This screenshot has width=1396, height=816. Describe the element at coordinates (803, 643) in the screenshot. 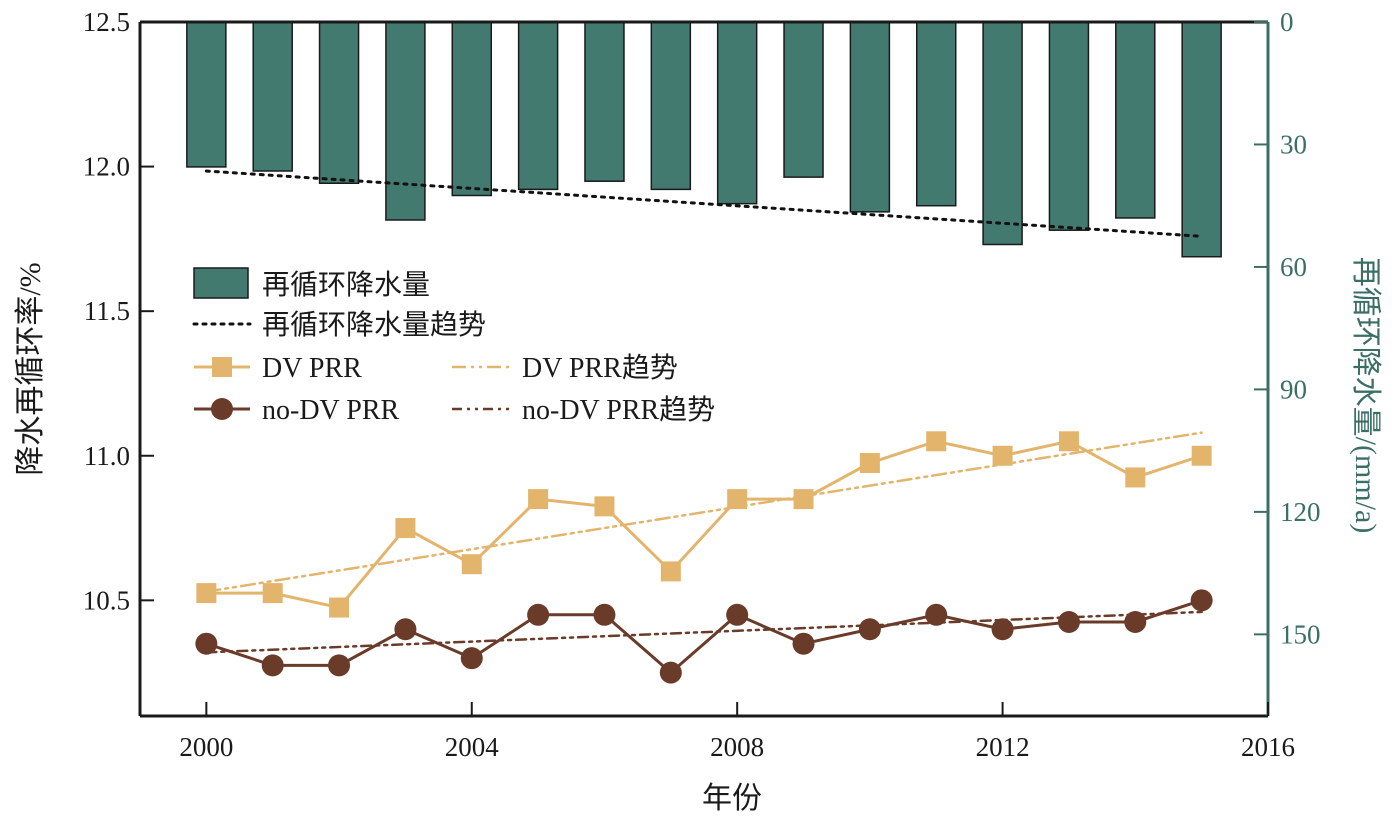

I see `nodv-point-2009` at that location.